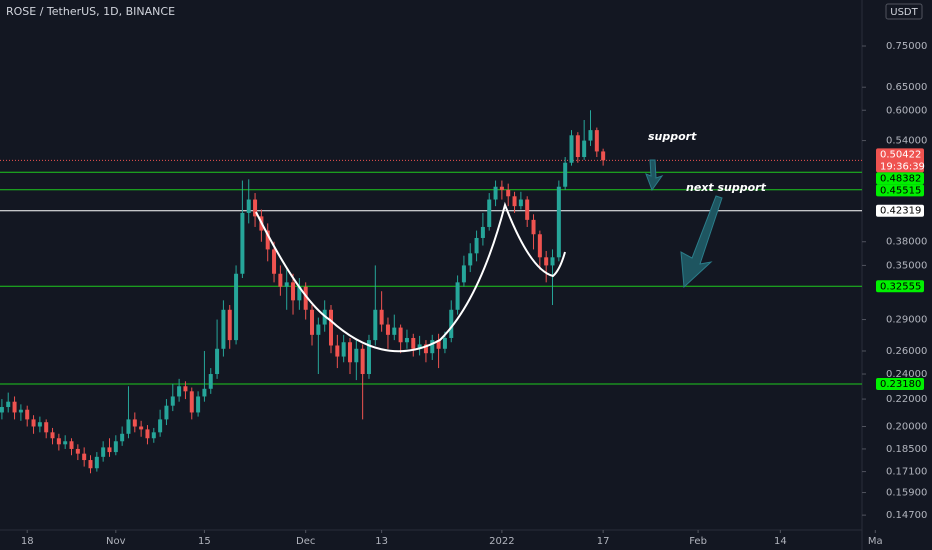 This screenshot has width=932, height=550. What do you see at coordinates (672, 136) in the screenshot?
I see `annotation: support` at bounding box center [672, 136].